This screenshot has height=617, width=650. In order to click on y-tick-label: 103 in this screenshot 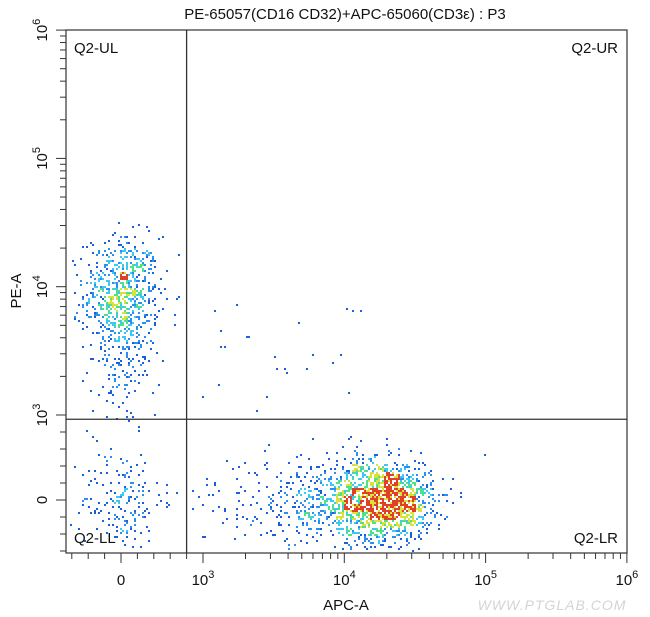, I will do `click(41, 415)`.